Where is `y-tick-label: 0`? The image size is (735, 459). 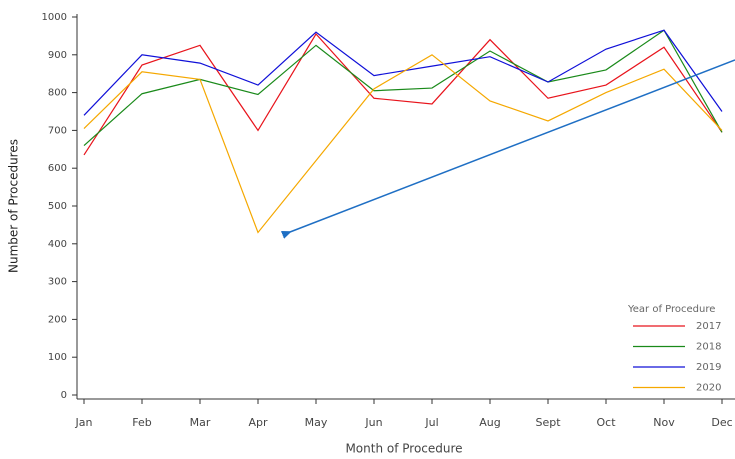
y-tick-label: 0 is located at coordinates (64, 395).